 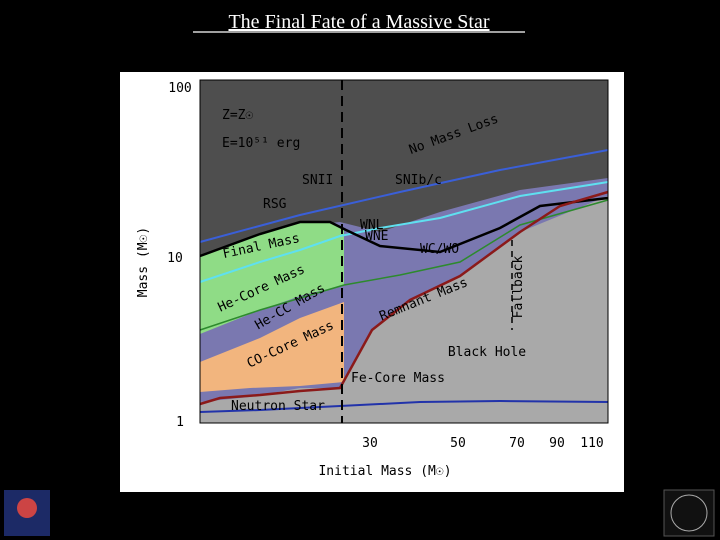 I want to click on annotation: E=10⁵¹ erg, so click(x=261, y=143).